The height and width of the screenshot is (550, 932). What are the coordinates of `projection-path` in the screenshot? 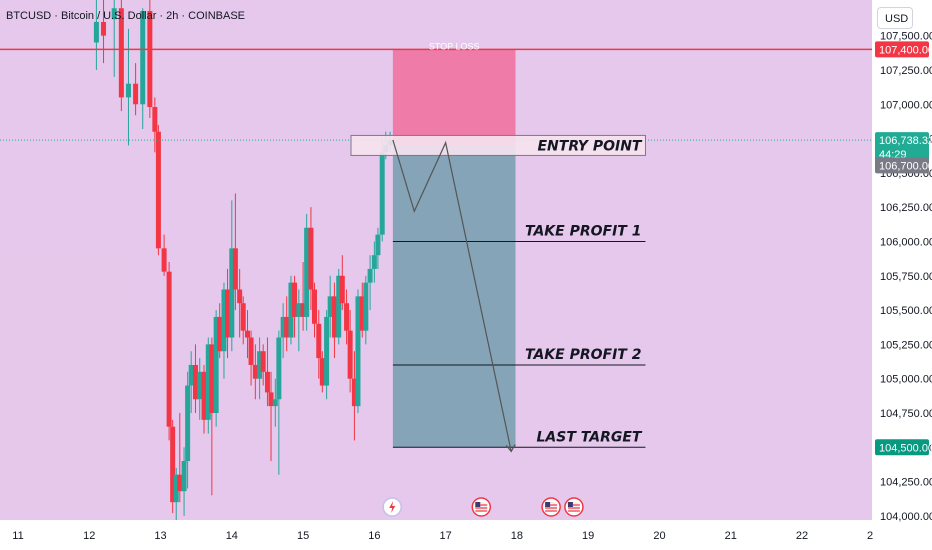 It's located at (452, 295).